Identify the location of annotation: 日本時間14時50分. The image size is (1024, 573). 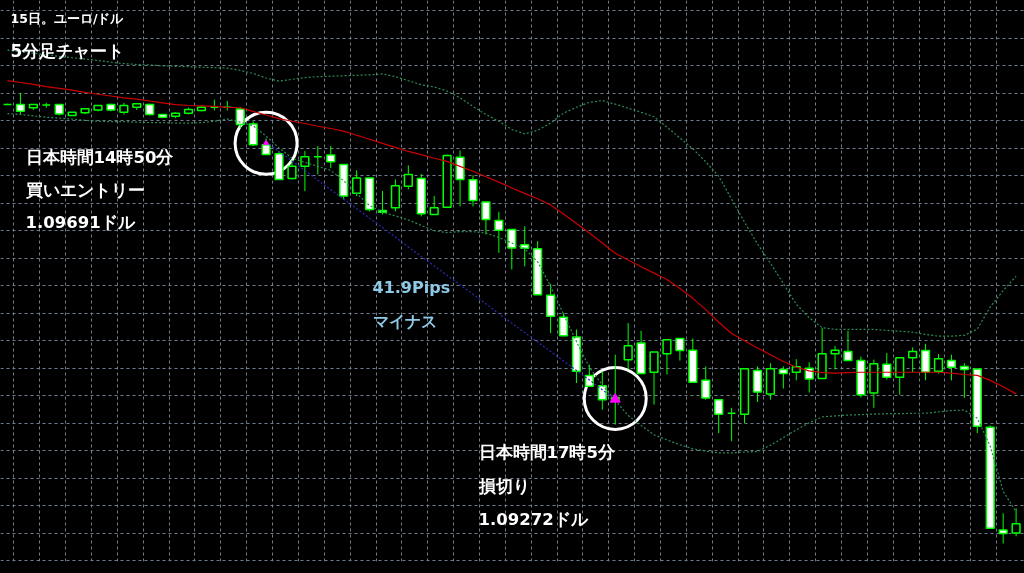
(100, 157).